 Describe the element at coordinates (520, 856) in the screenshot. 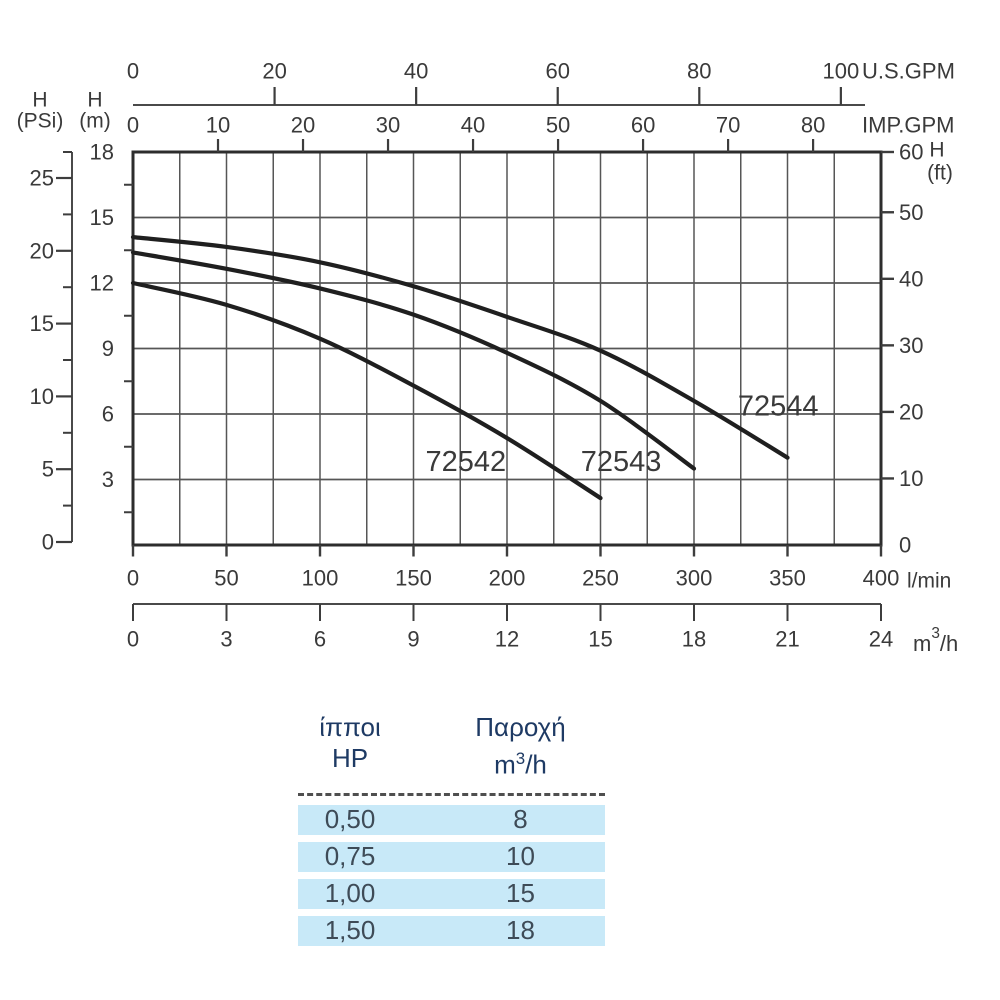

I see `cell-flow: 10` at that location.